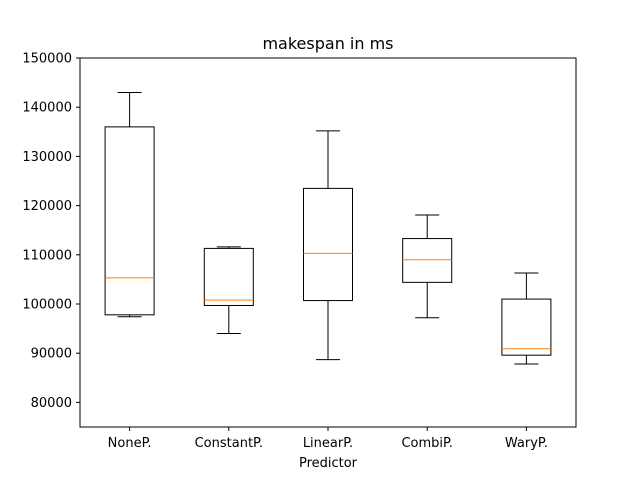  I want to click on box-combip, so click(427, 266).